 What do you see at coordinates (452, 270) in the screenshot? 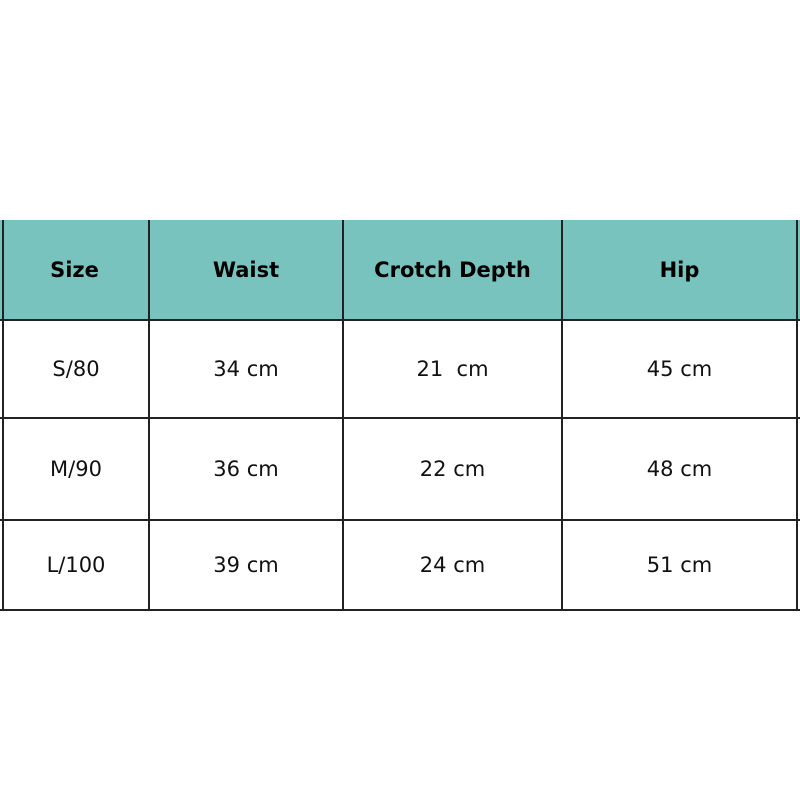
I see `header-crotch-depth: Crotch Depth` at bounding box center [452, 270].